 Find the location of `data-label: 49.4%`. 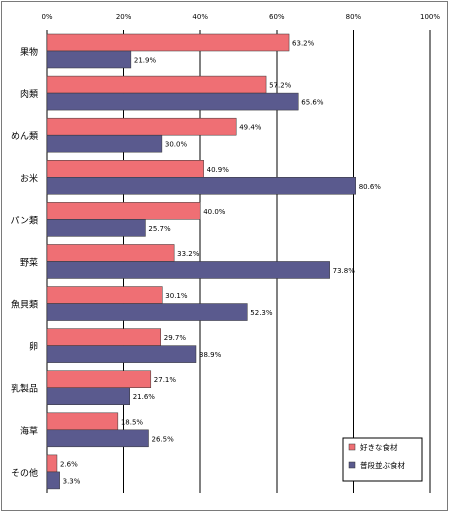

data-label: 49.4% is located at coordinates (250, 128).